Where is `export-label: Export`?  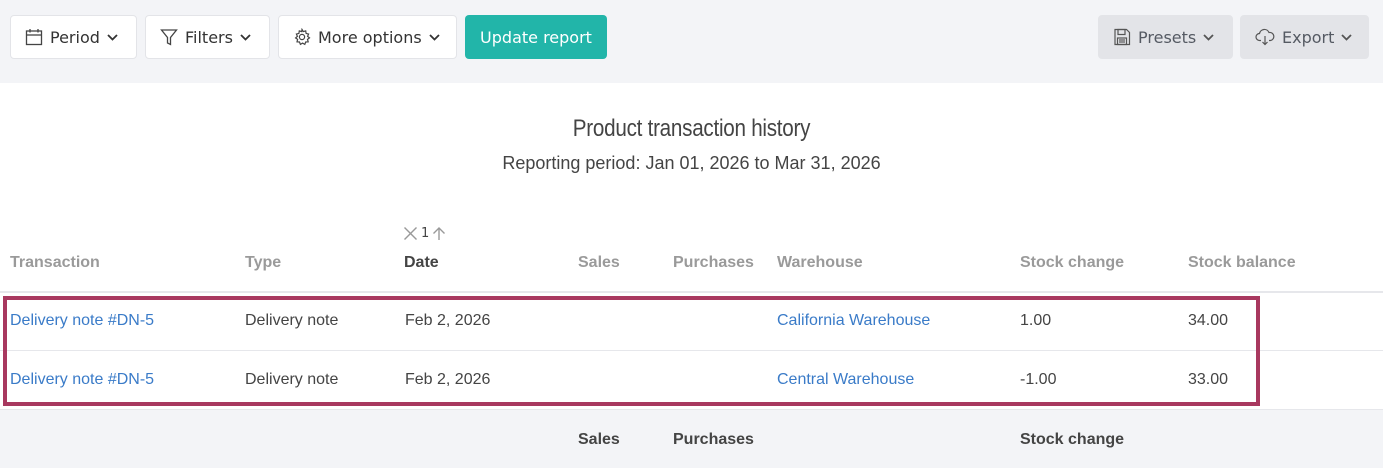 export-label: Export is located at coordinates (1308, 37).